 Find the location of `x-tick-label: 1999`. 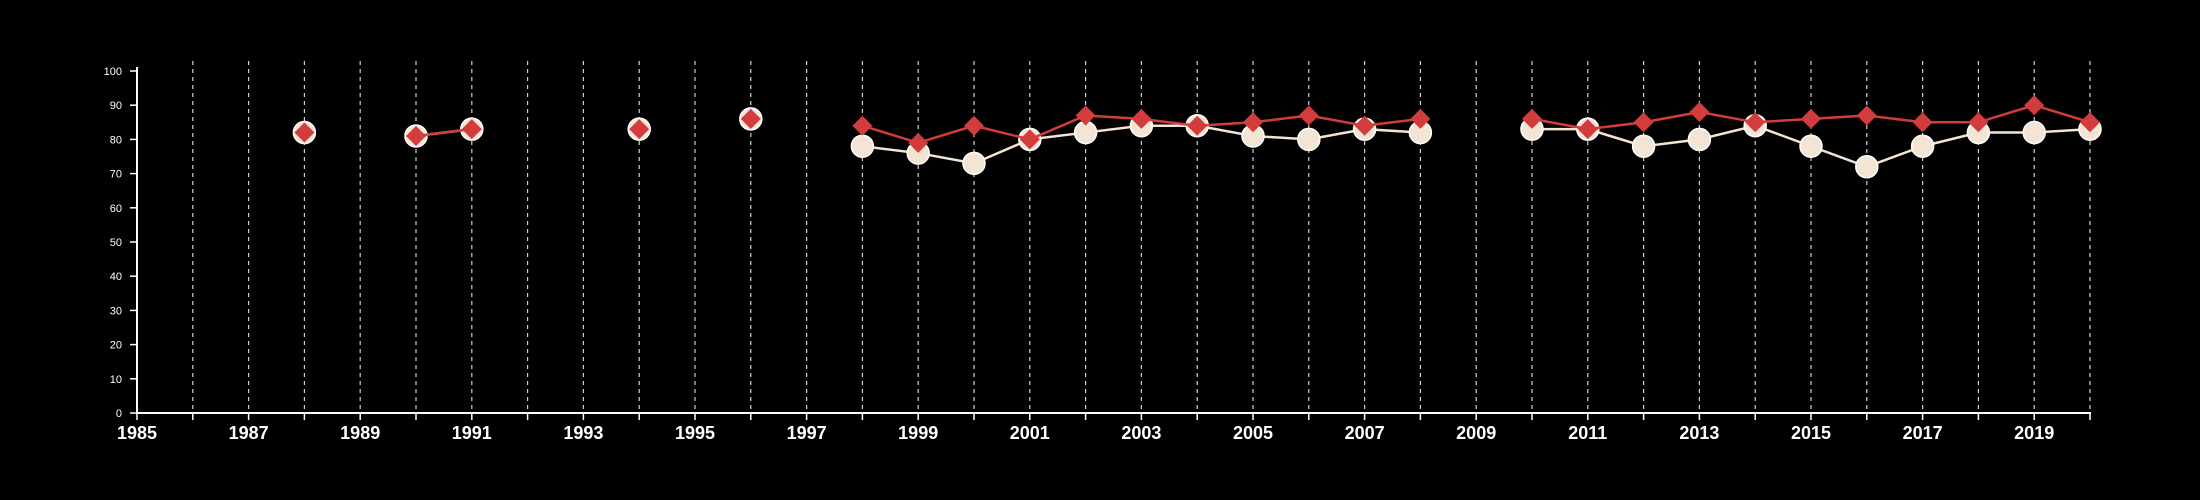

x-tick-label: 1999 is located at coordinates (918, 433).